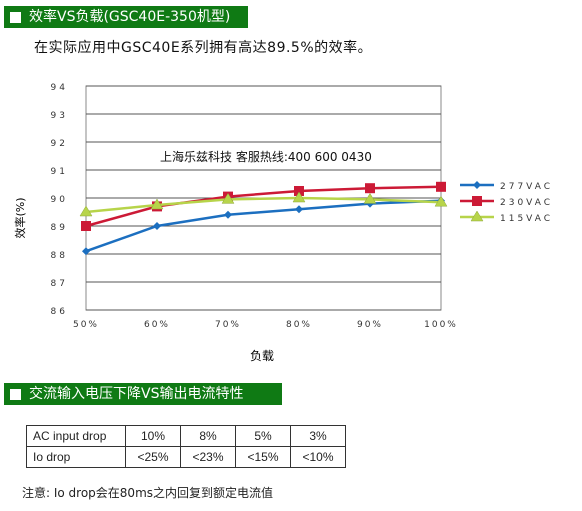  What do you see at coordinates (59, 172) in the screenshot?
I see `y-tick-label: 91` at bounding box center [59, 172].